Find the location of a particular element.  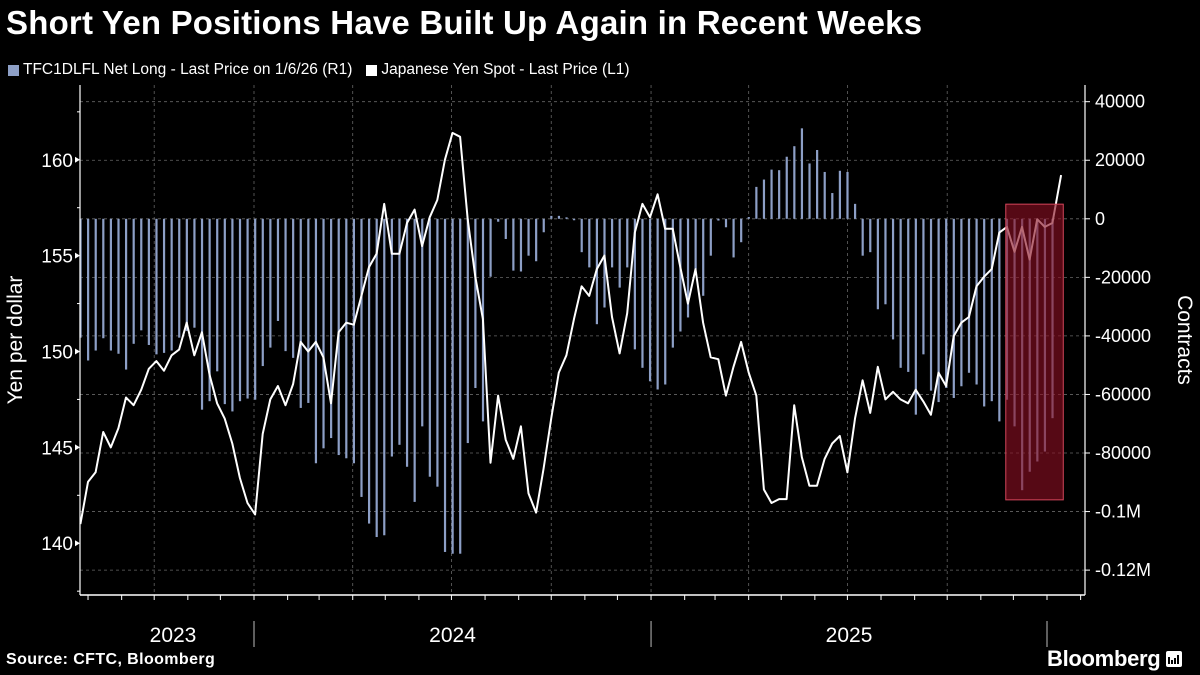

y-tick-label-right: 40000 is located at coordinates (1120, 102).